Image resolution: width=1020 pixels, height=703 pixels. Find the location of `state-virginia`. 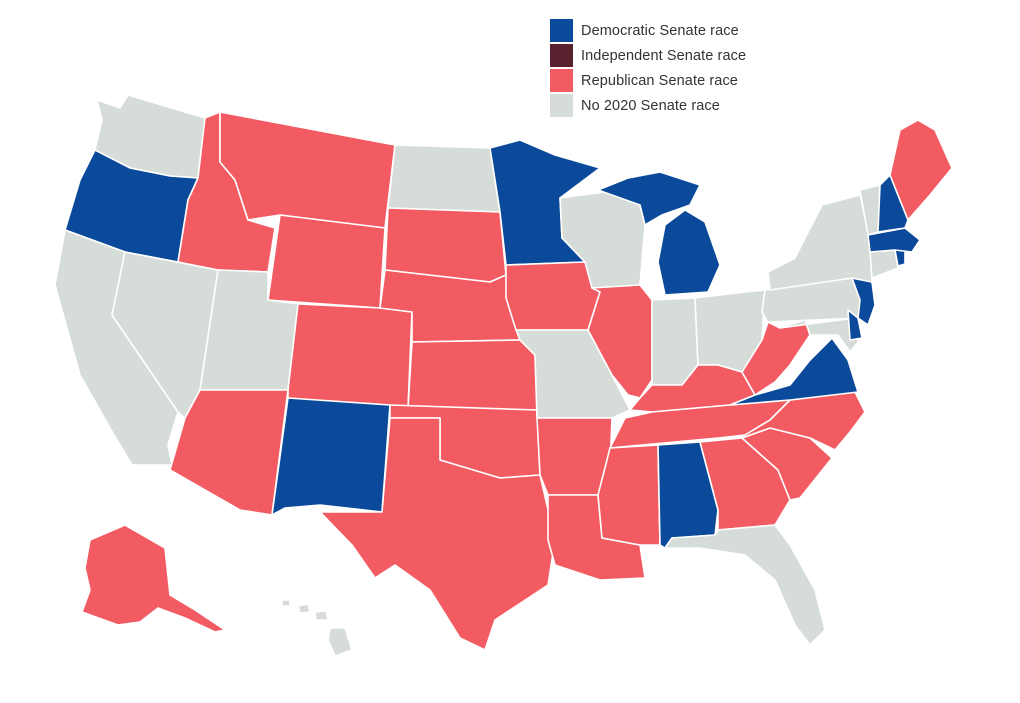

state-virginia is located at coordinates (794, 371).